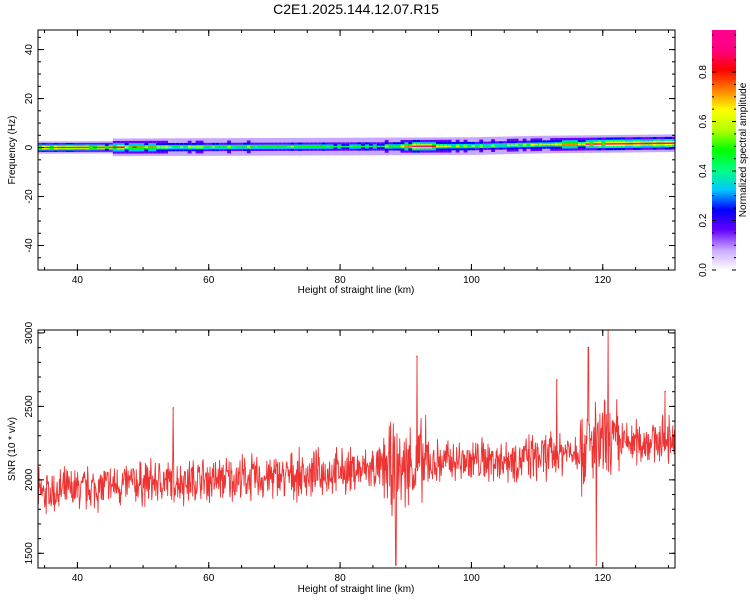 The width and height of the screenshot is (750, 605). What do you see at coordinates (29, 99) in the screenshot?
I see `spectrogram-y-tick-label: 20` at bounding box center [29, 99].